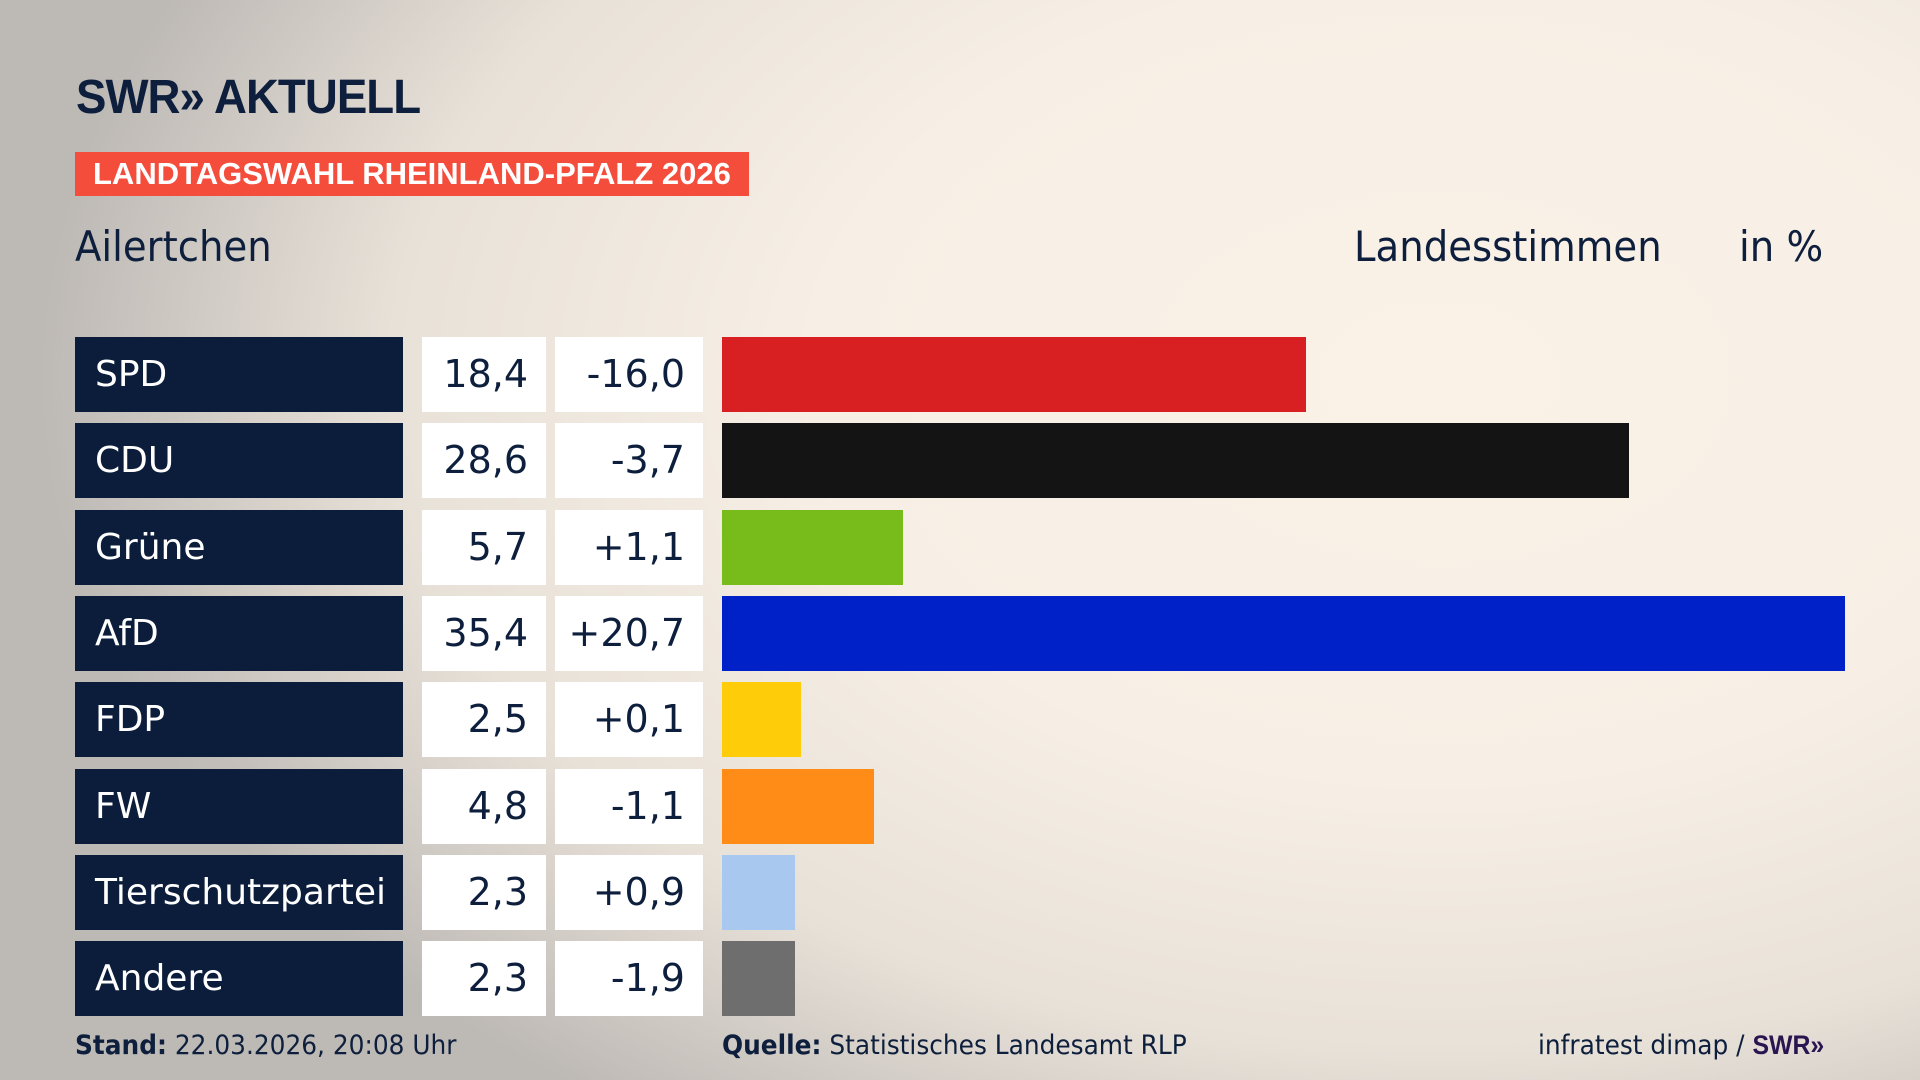 This screenshot has height=1080, width=1920. I want to click on party-label: SPD, so click(239, 374).